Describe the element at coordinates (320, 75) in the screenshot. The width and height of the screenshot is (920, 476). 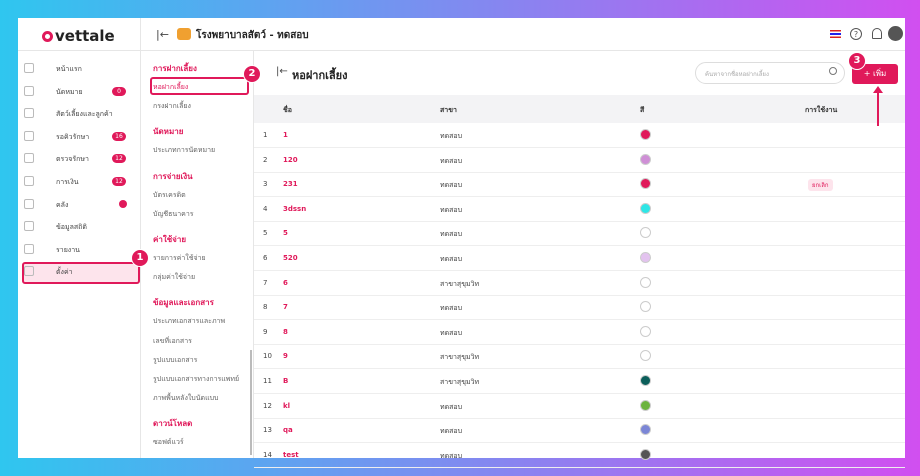
I see `page-title: หอฝากเลี้ยง` at that location.